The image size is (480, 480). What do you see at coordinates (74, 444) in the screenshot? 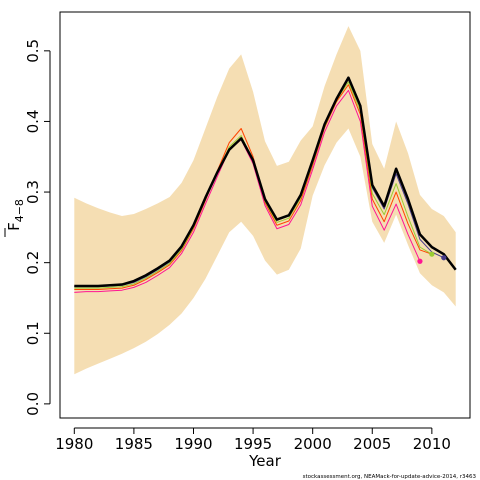
I see `x-tick-label: 1980` at bounding box center [74, 444].